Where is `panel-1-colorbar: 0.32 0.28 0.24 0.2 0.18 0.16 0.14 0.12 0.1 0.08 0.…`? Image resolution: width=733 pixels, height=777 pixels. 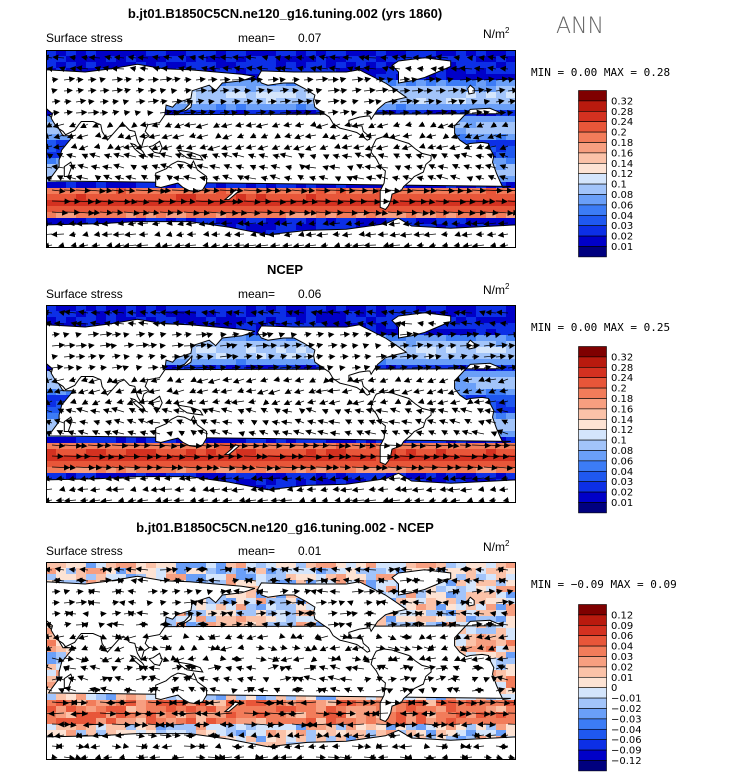 panel-1-colorbar: 0.32 0.28 0.24 0.2 0.18 0.16 0.14 0.12 0.1 0.08 0.… is located at coordinates (628, 174).